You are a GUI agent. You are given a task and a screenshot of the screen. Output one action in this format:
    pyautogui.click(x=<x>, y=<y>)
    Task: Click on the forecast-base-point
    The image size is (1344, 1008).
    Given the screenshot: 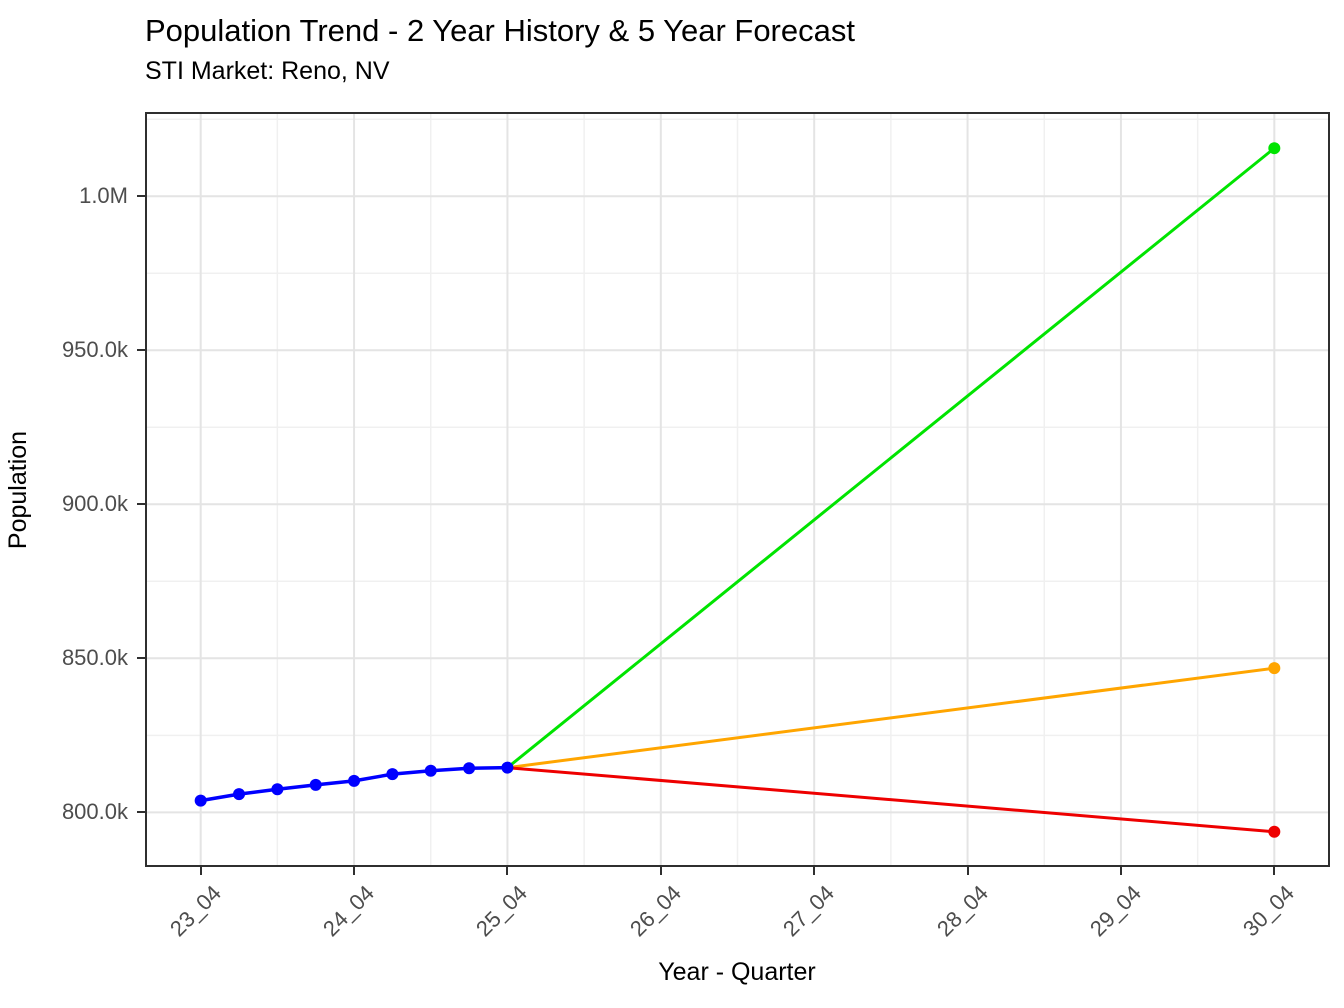 What is the action you would take?
    pyautogui.click(x=1274, y=668)
    